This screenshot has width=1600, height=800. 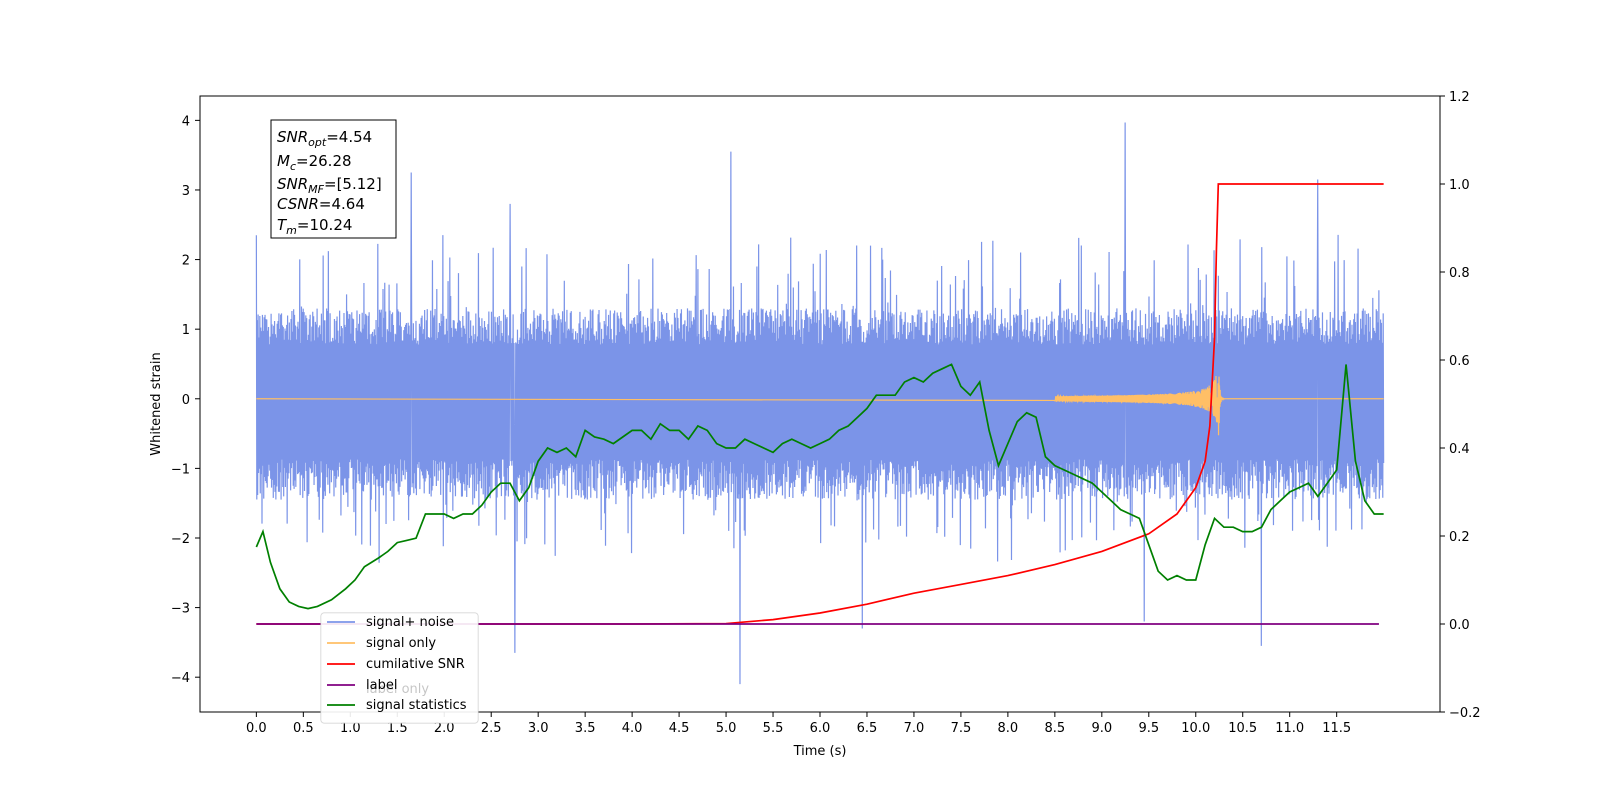 I want to click on annotation-symbol: T, so click(x=282, y=225).